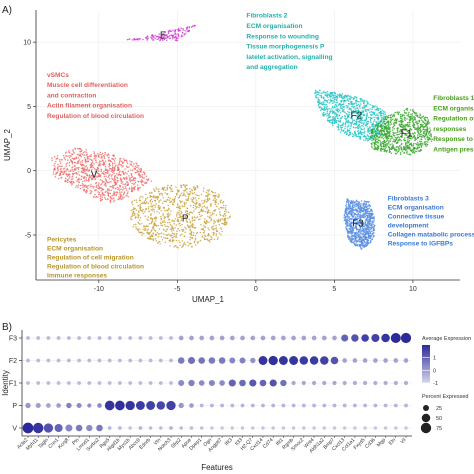 Image resolution: width=474 pixels, height=474 pixels. Describe the element at coordinates (58, 75) in the screenshot. I see `umap-annotation-line: vSMCs` at that location.